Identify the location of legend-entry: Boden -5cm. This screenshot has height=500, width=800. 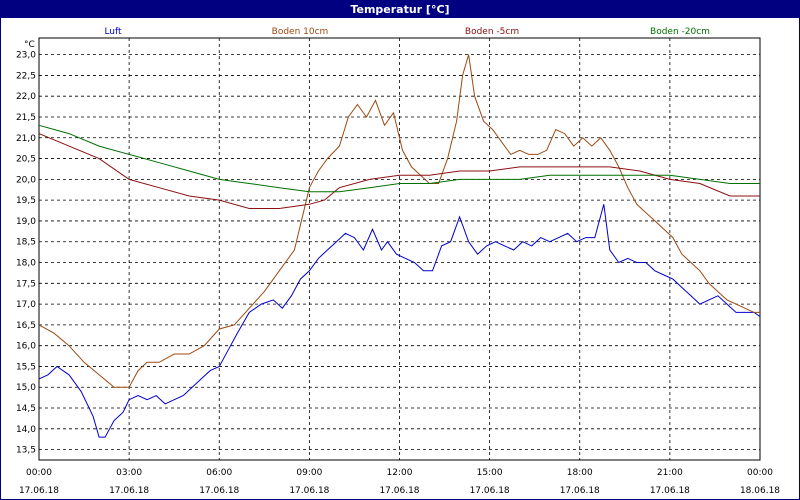
(492, 32).